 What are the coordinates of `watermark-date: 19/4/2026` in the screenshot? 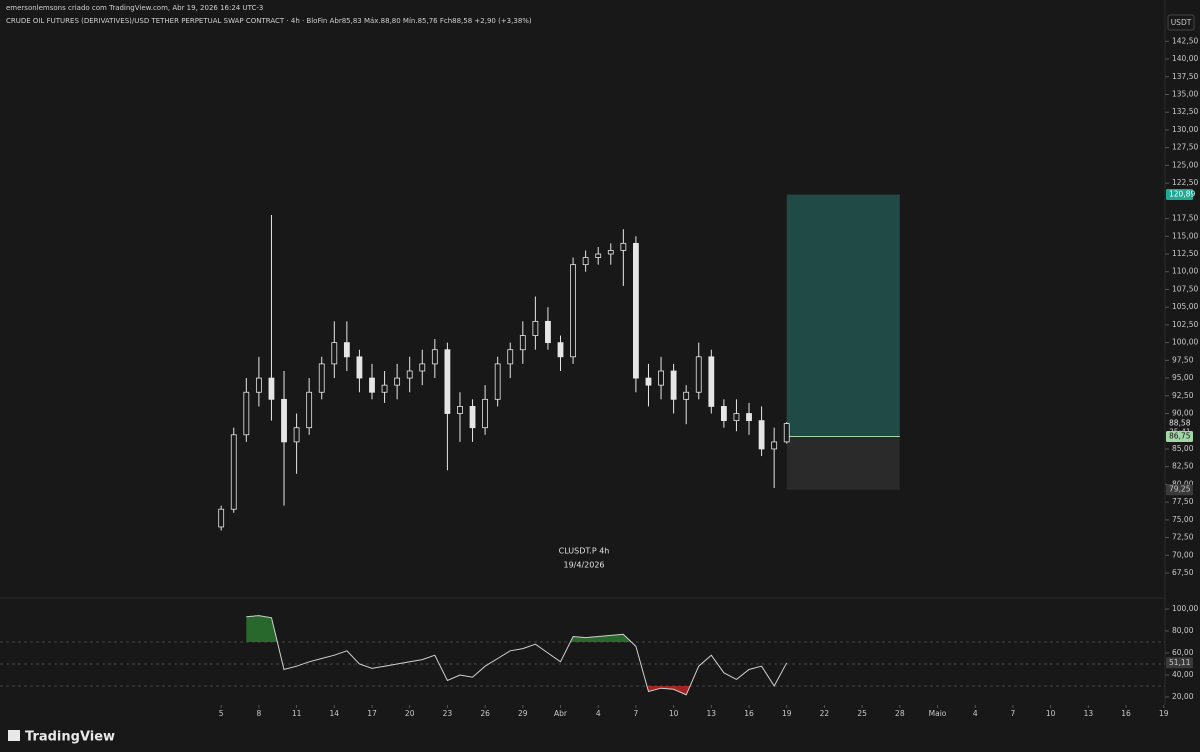 It's located at (583, 565).